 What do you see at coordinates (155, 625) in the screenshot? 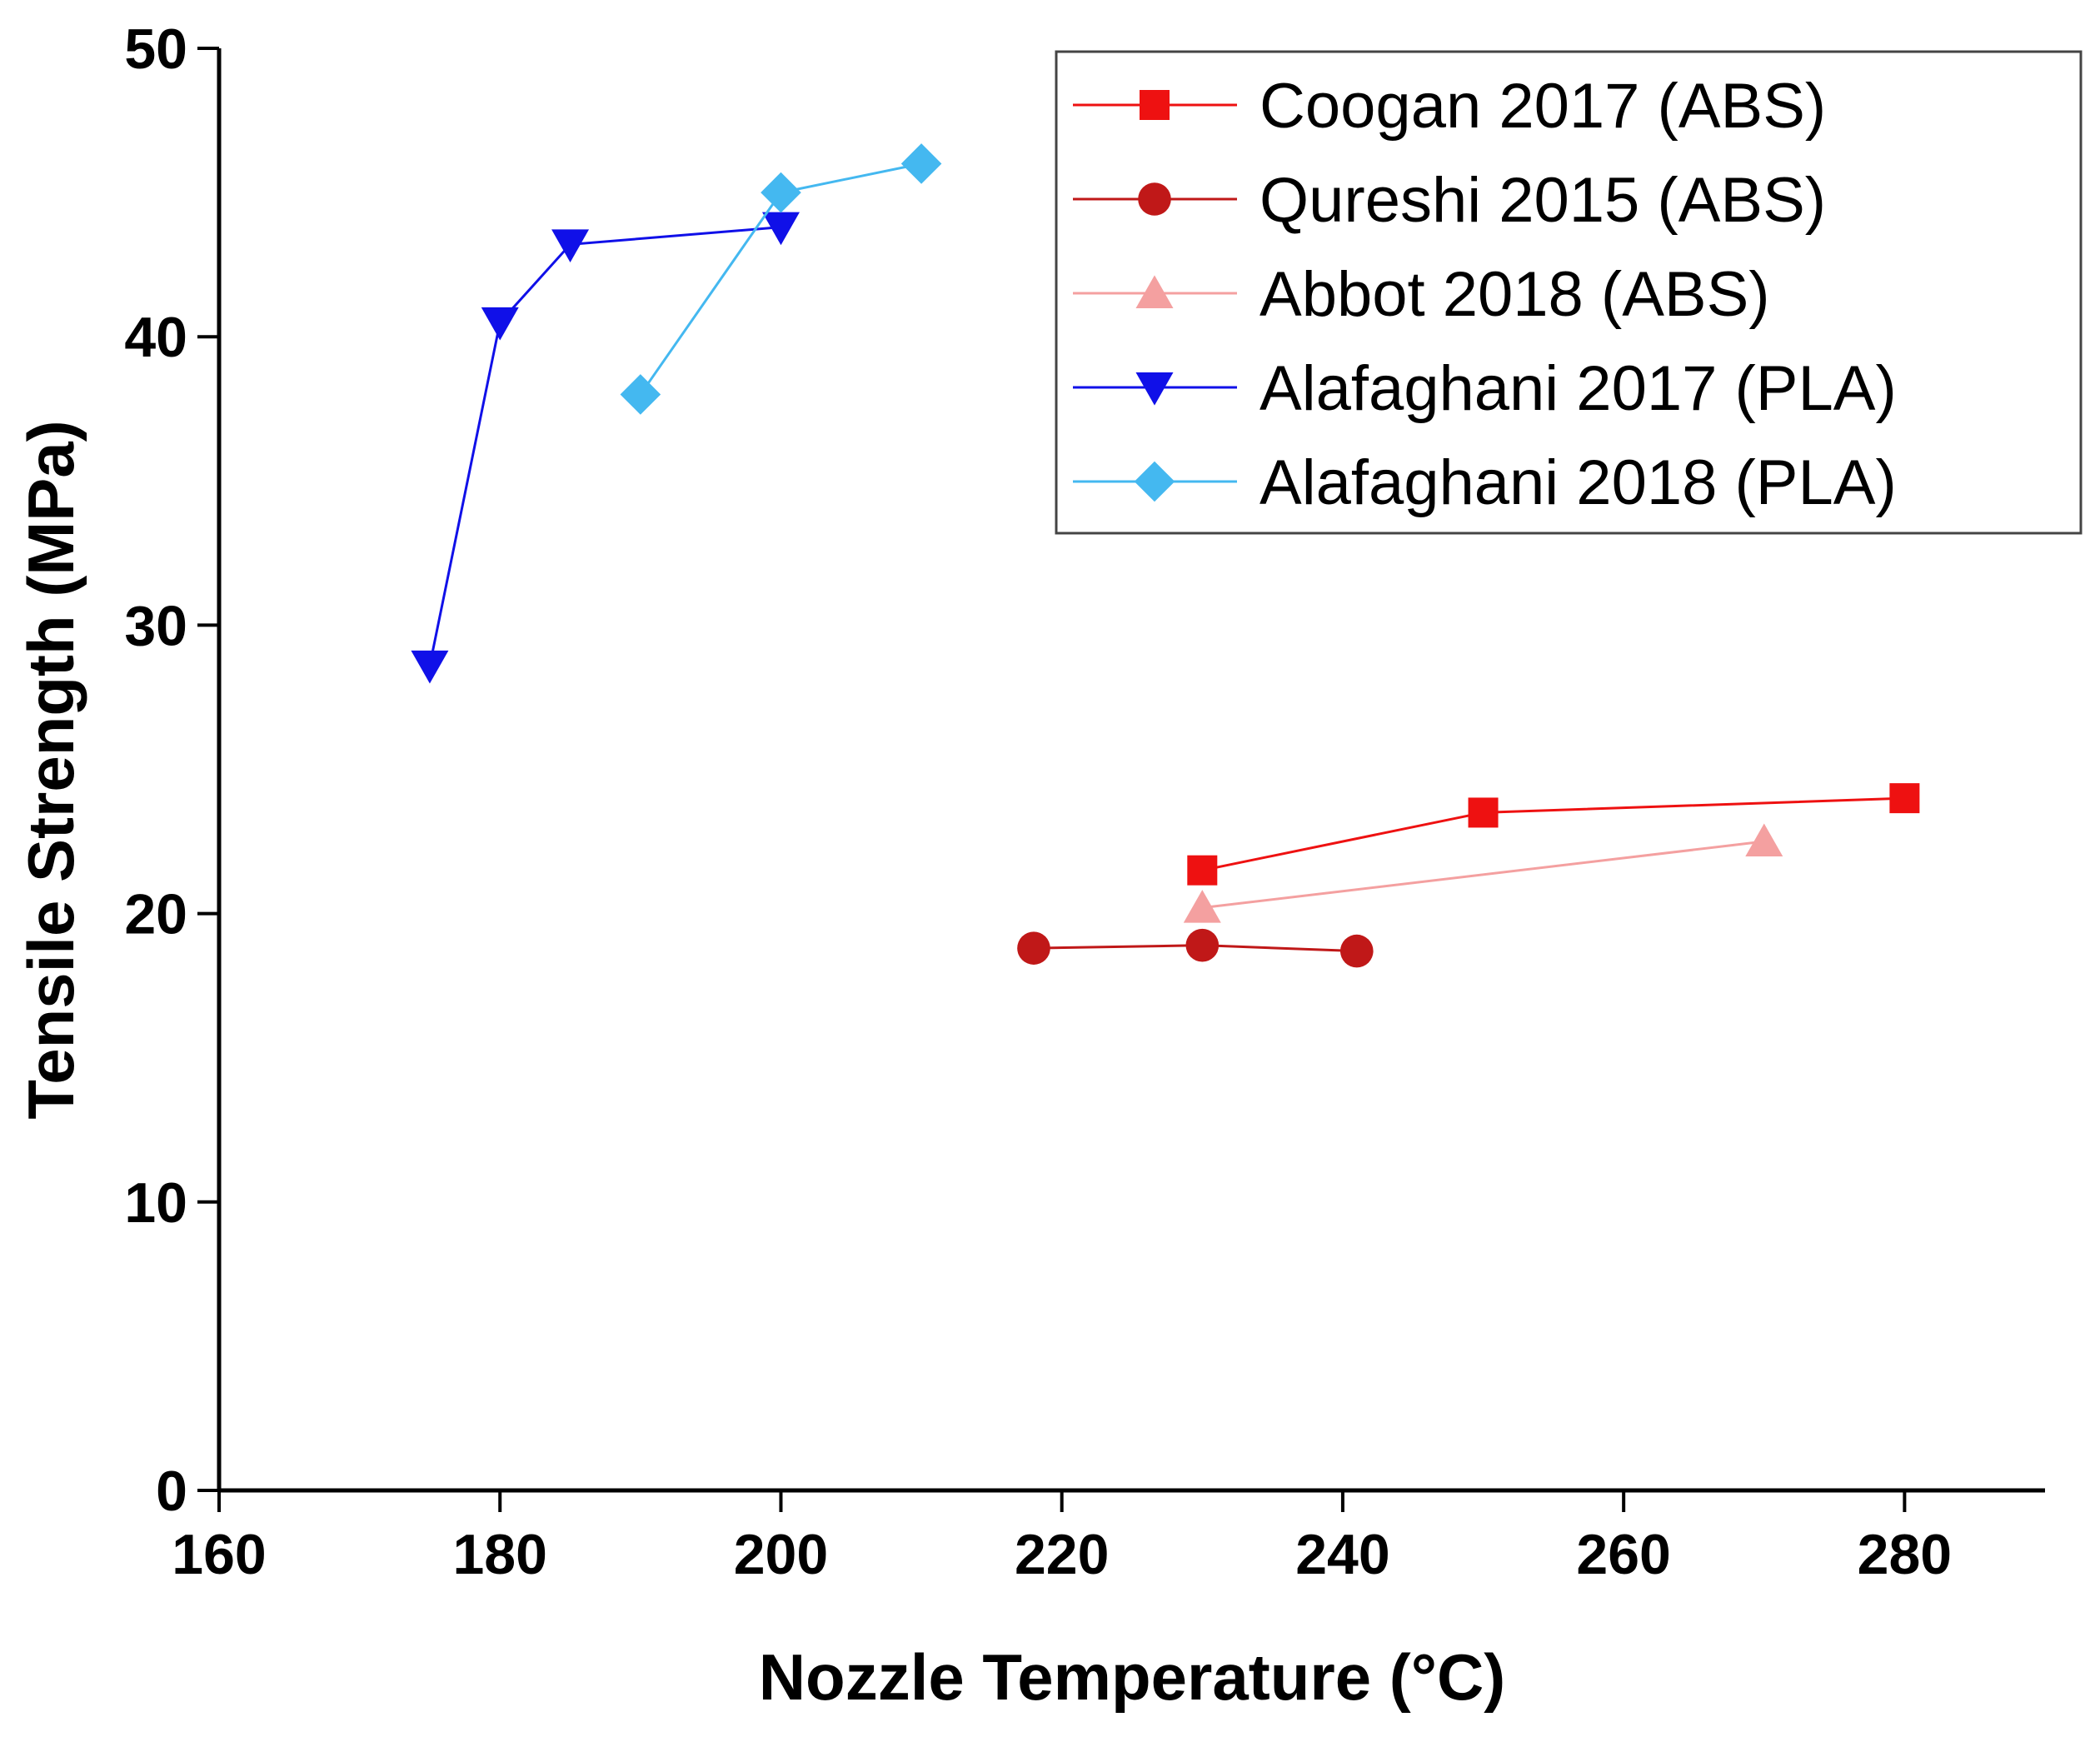
I see `y-tick-label: 30` at bounding box center [155, 625].